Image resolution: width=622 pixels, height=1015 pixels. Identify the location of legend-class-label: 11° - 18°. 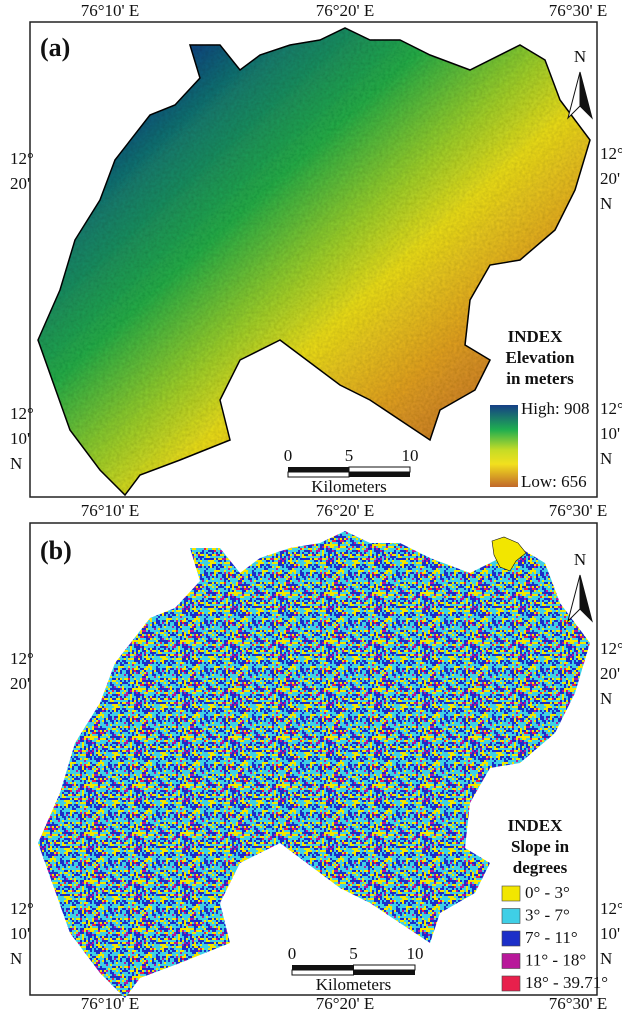
(555, 959).